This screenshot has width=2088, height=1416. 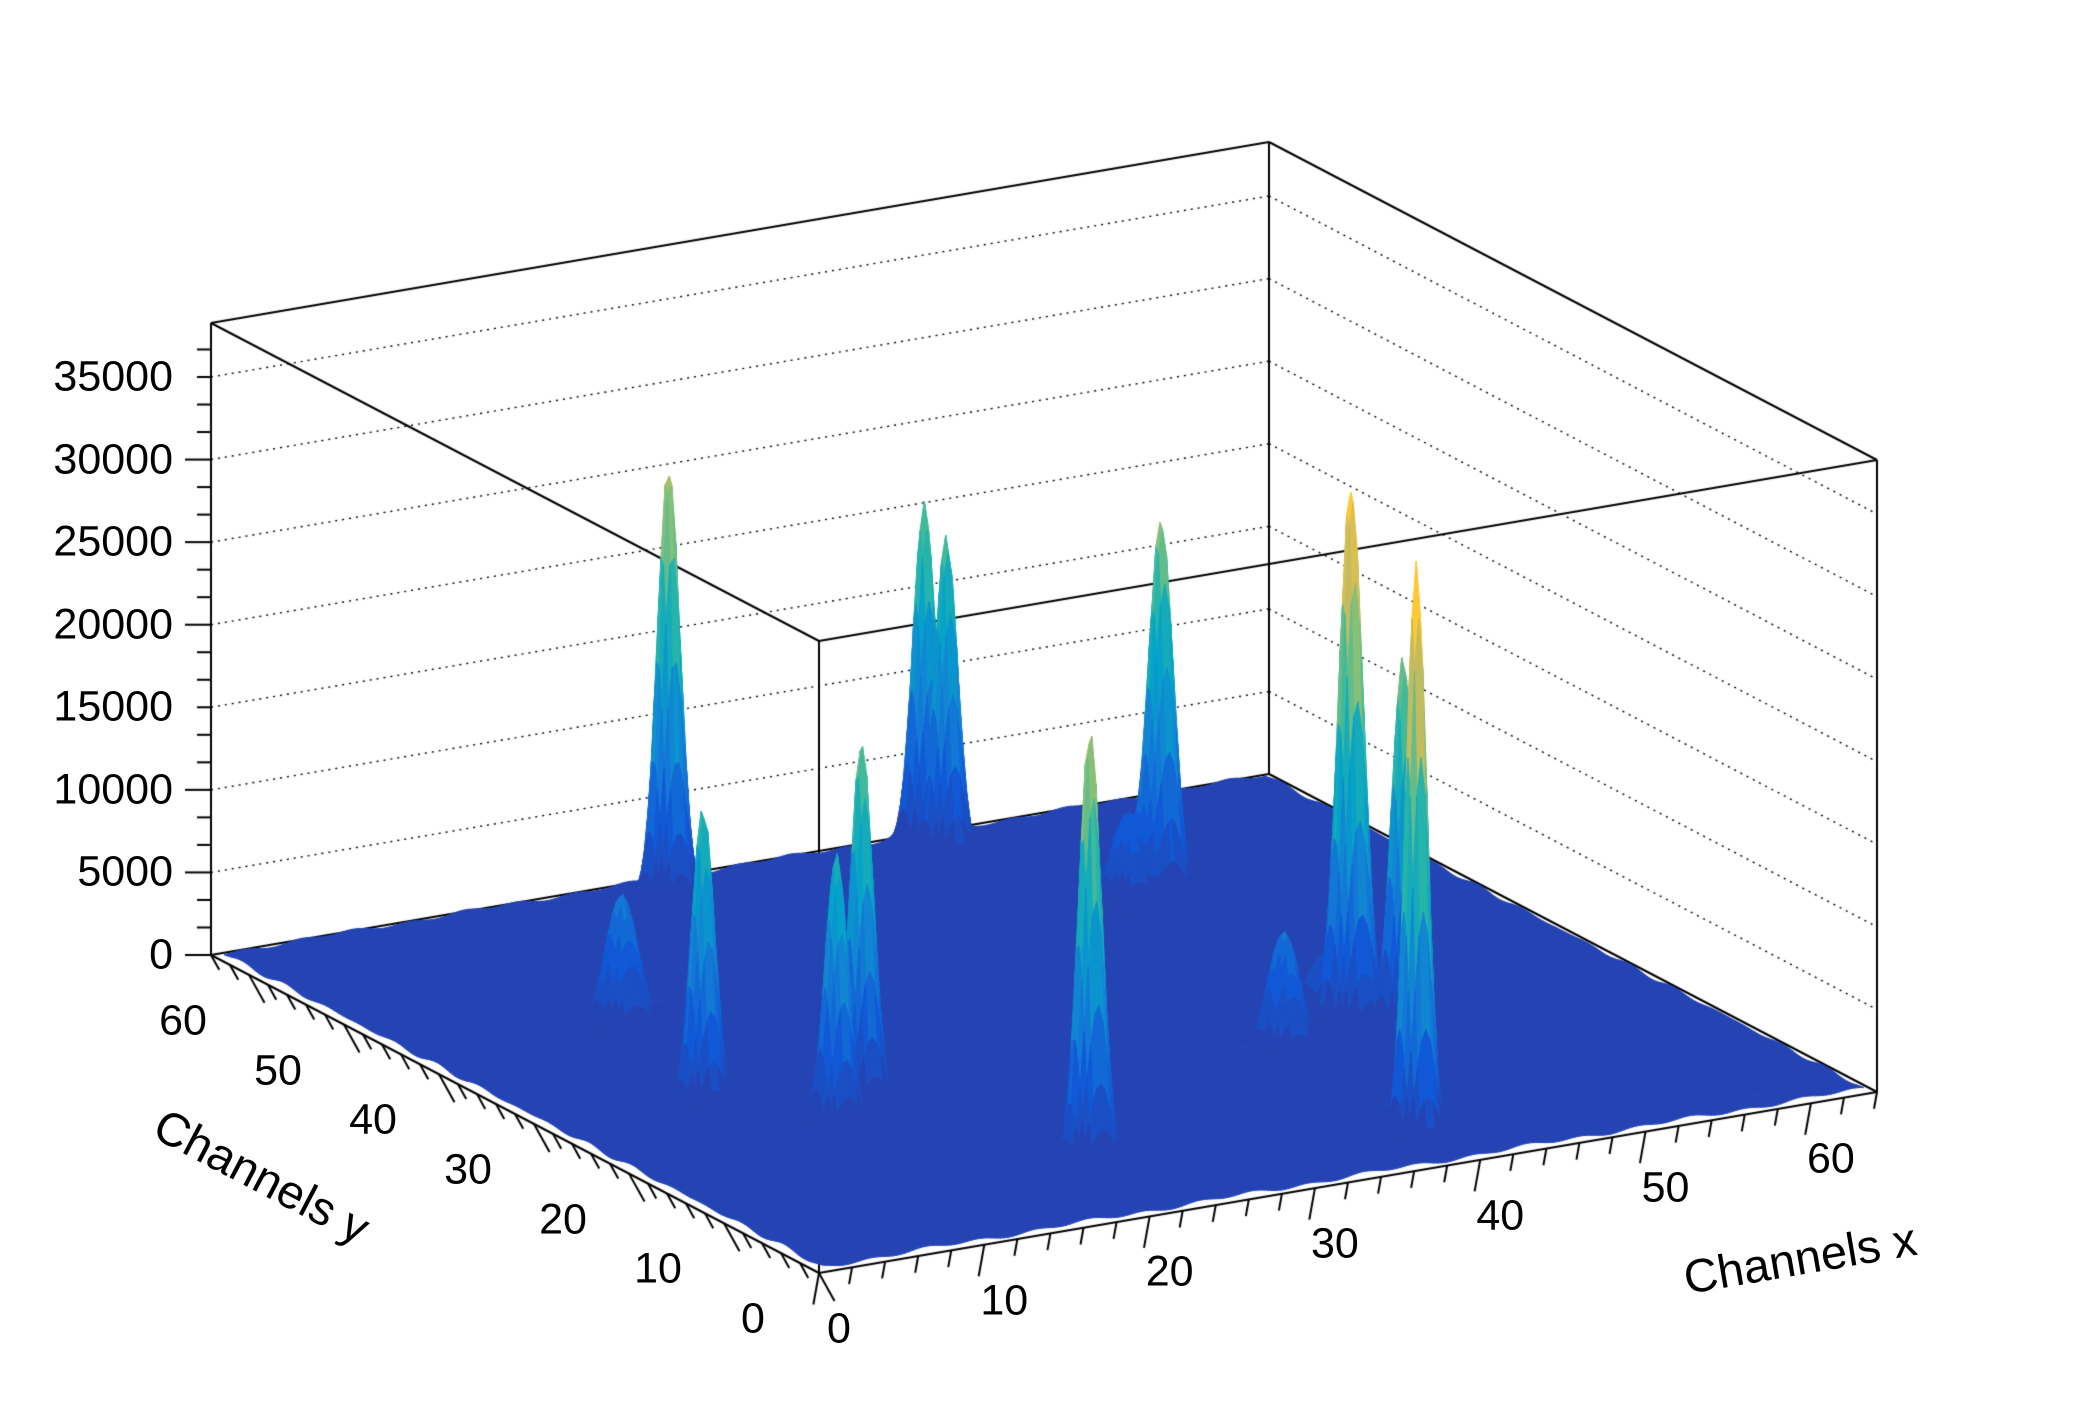 I want to click on z-tick-label: 25000, so click(x=113, y=541).